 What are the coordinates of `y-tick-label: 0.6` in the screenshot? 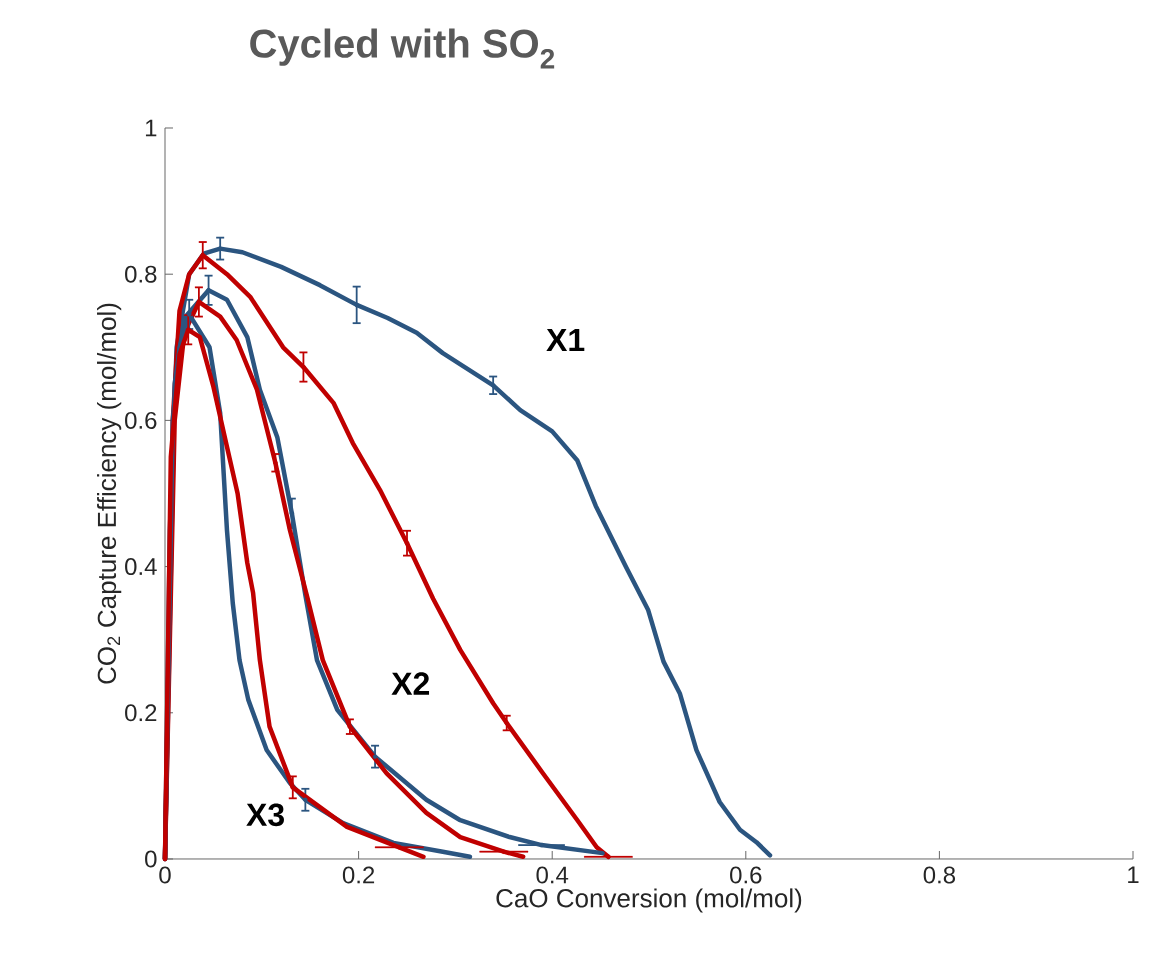 It's located at (141, 420).